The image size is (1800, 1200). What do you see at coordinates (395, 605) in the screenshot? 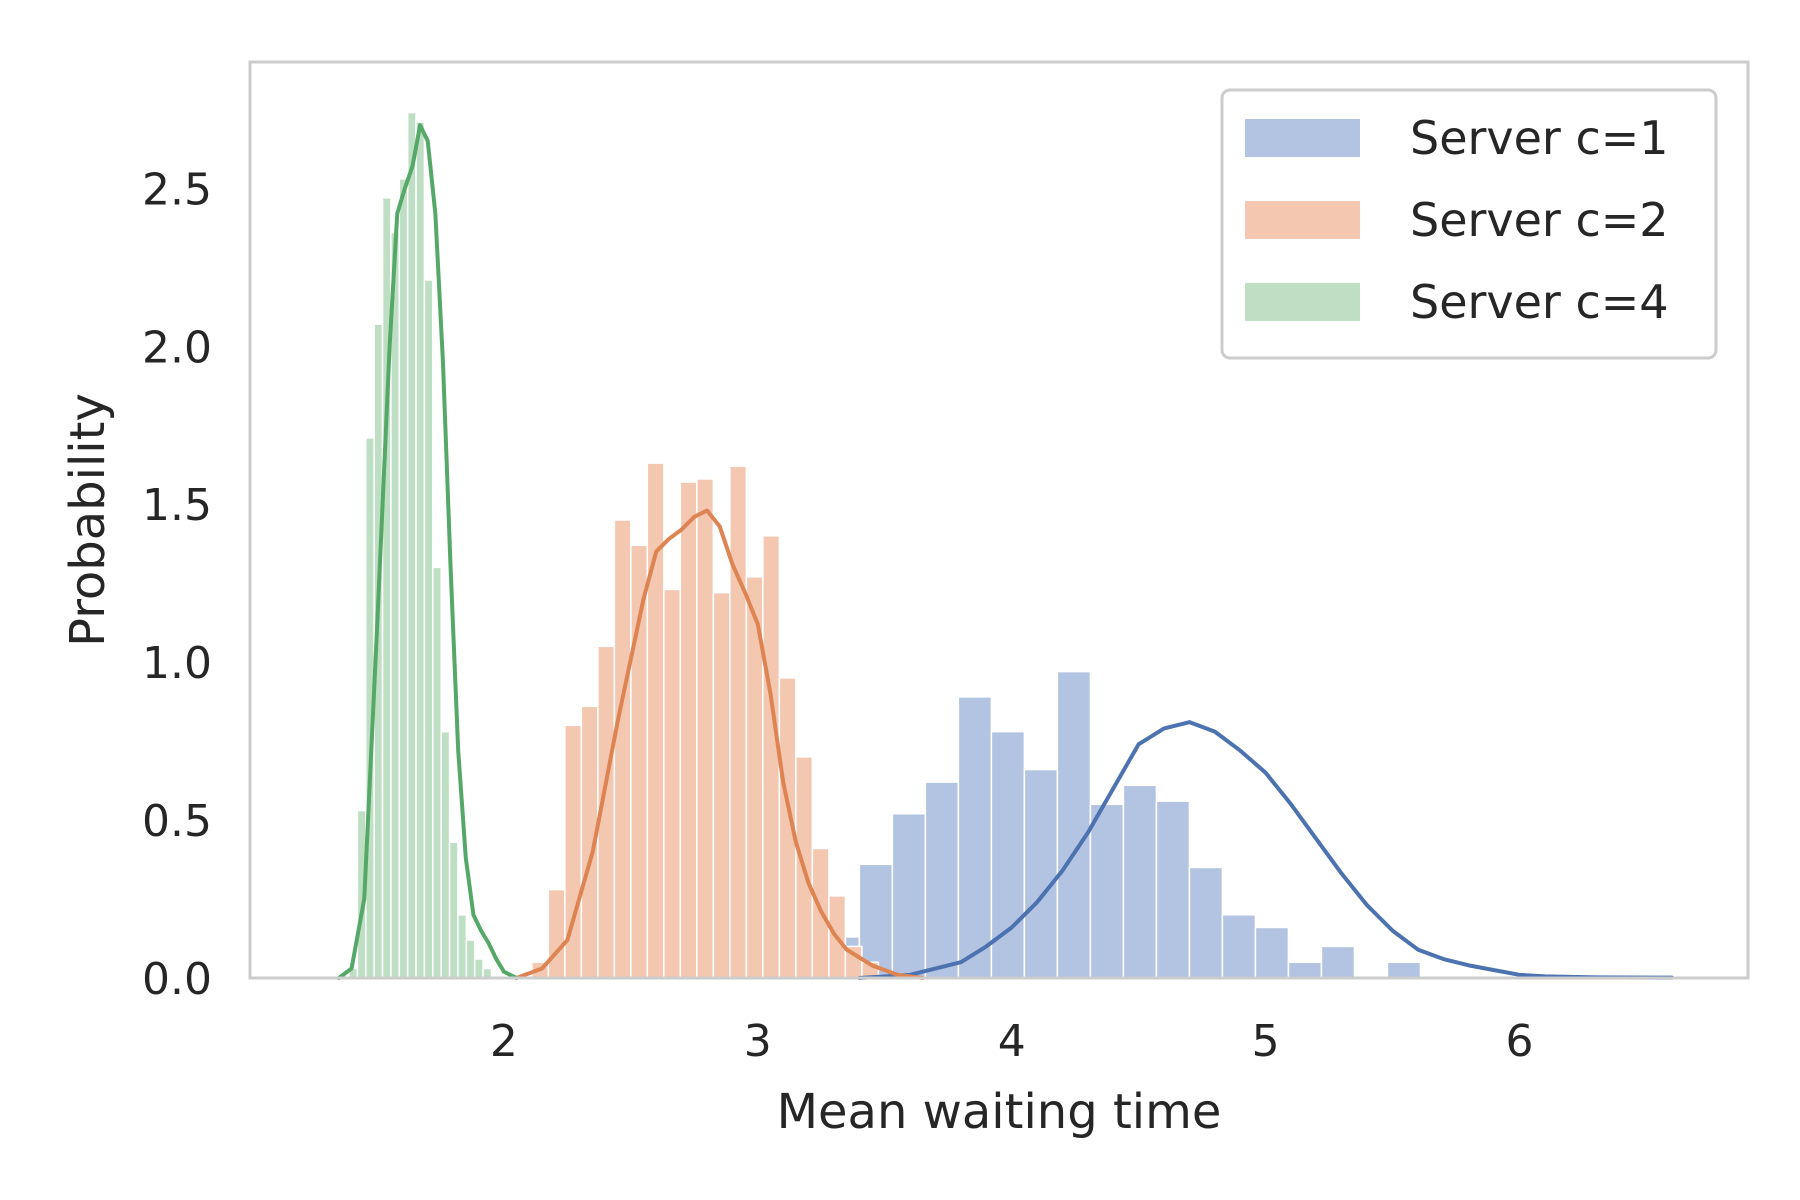
I see `bar-series3-bin6` at bounding box center [395, 605].